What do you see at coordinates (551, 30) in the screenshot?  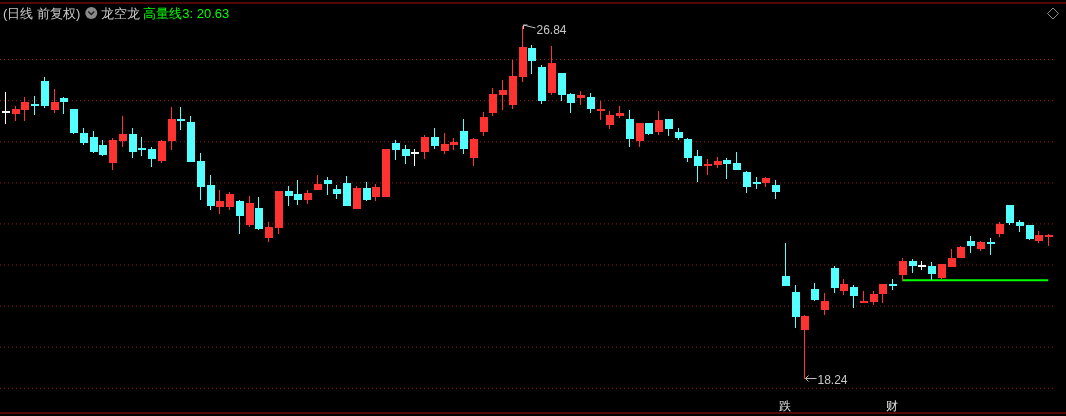 I see `annotation: 26.84` at bounding box center [551, 30].